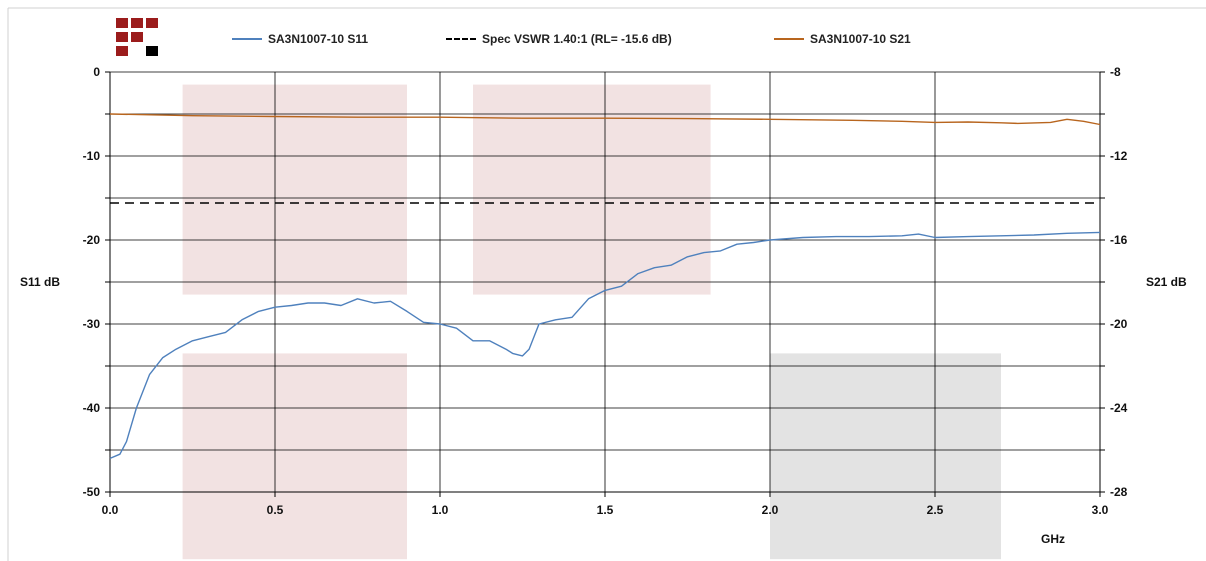 The image size is (1206, 561). Describe the element at coordinates (92, 324) in the screenshot. I see `y-tick-label-left: -30` at that location.